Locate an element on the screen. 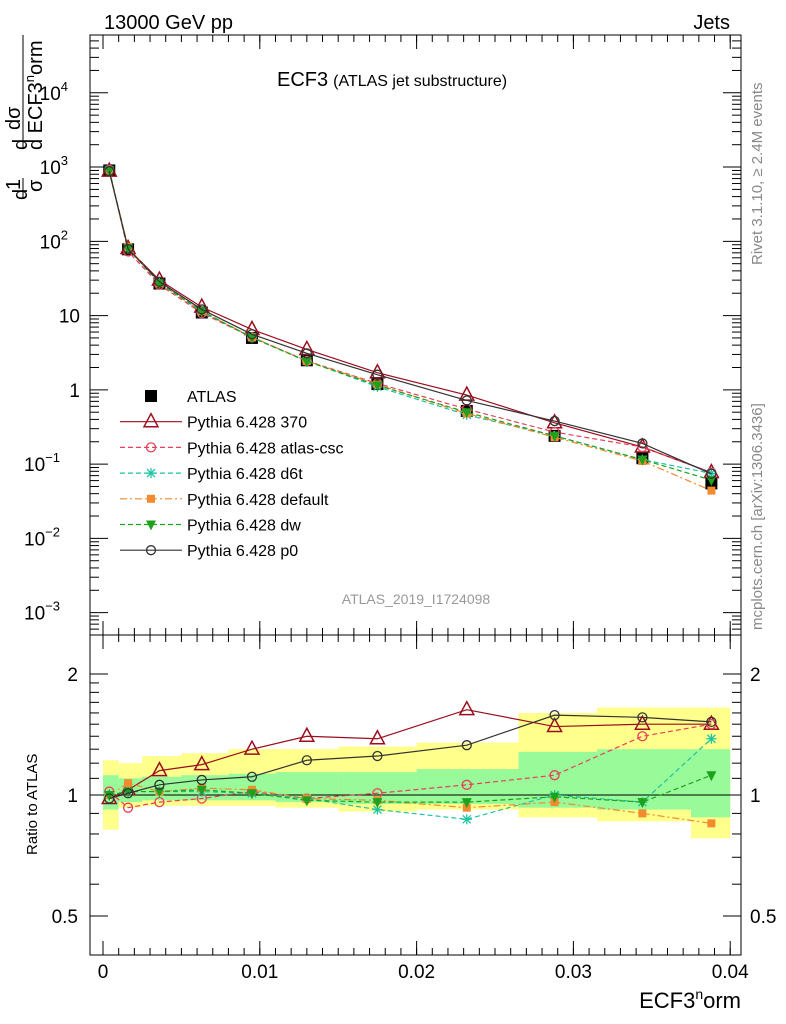  ylabel-dsigma: dσ is located at coordinates (14, 118).